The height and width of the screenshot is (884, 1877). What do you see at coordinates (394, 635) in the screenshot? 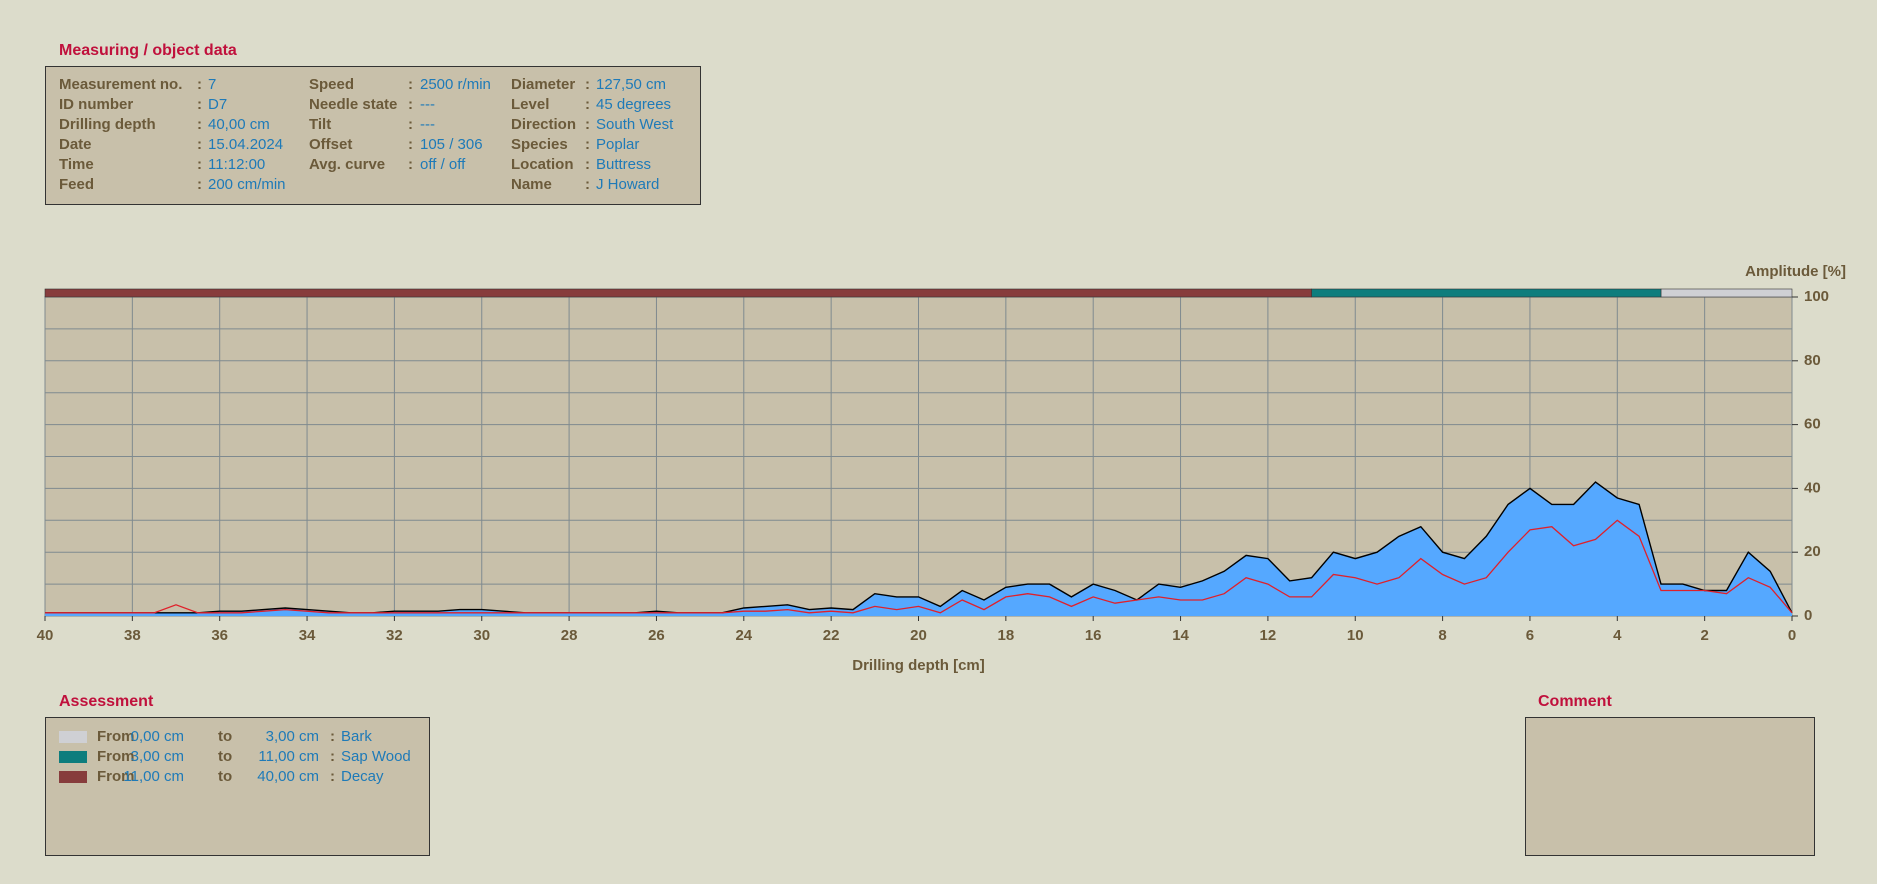
I see `x-tick-label: 32` at bounding box center [394, 635].